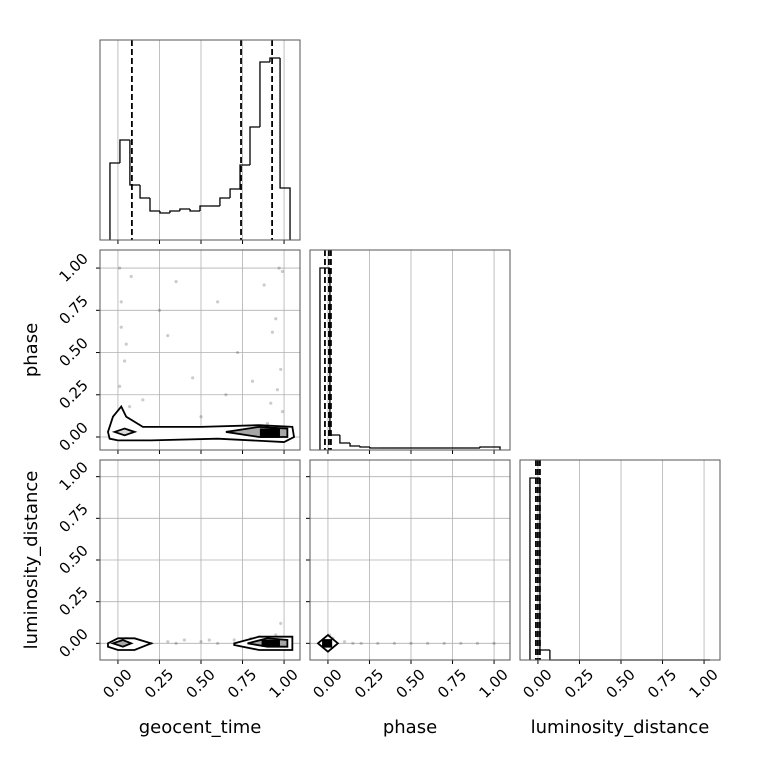 The height and width of the screenshot is (760, 760). Describe the element at coordinates (620, 727) in the screenshot. I see `x-axis-label: luminosity_distance` at that location.